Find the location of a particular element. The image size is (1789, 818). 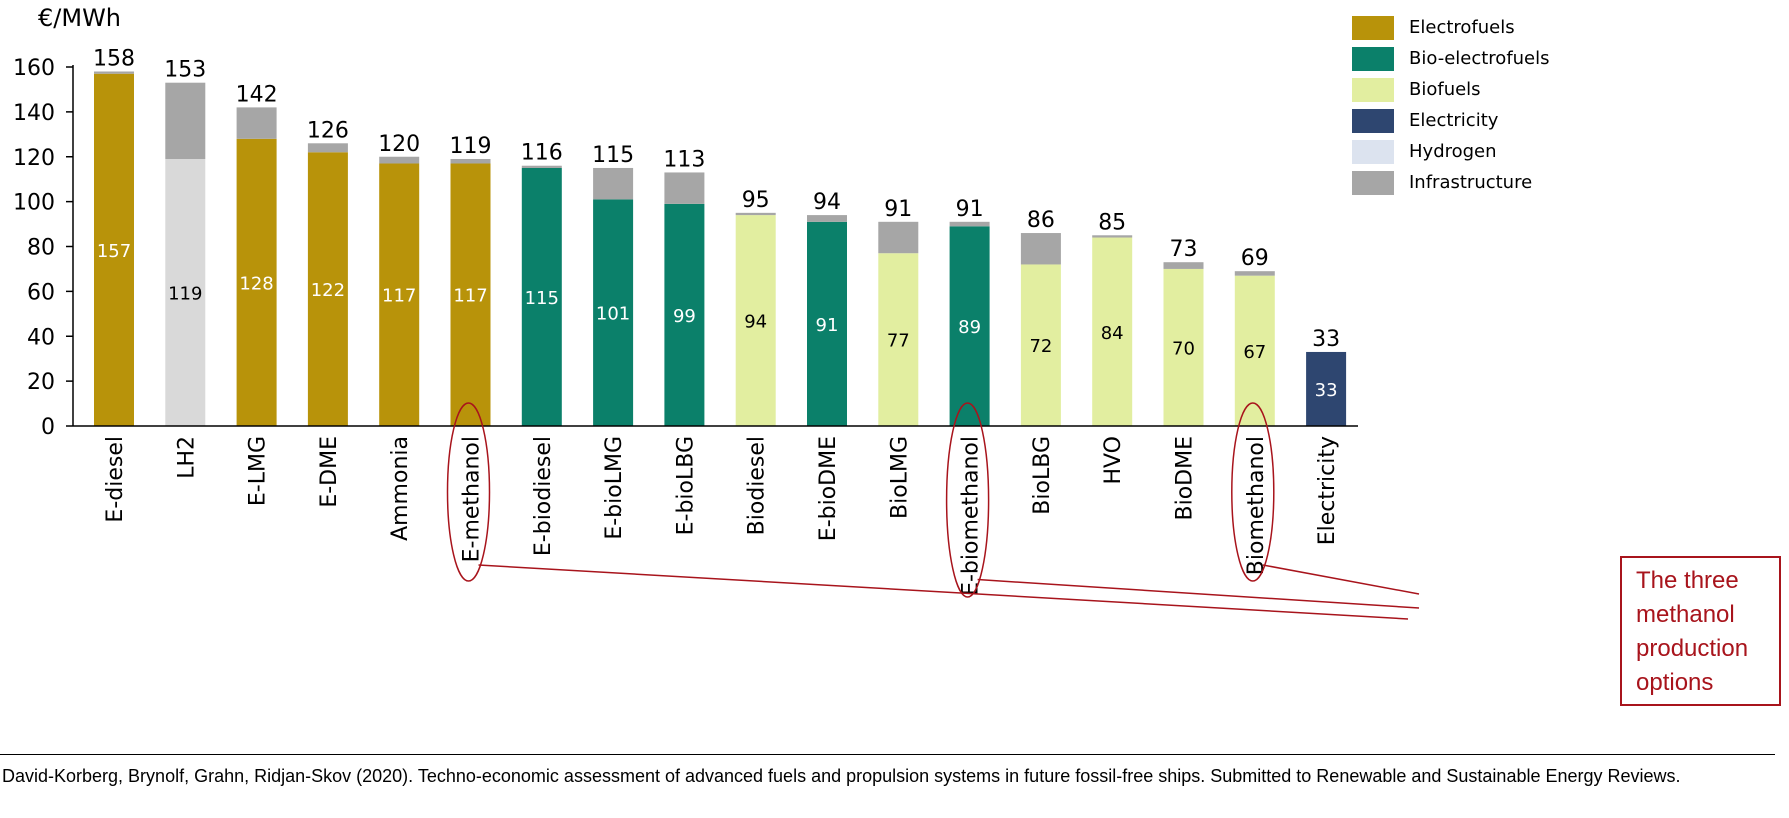

bar-total-label: 85 is located at coordinates (1112, 222).